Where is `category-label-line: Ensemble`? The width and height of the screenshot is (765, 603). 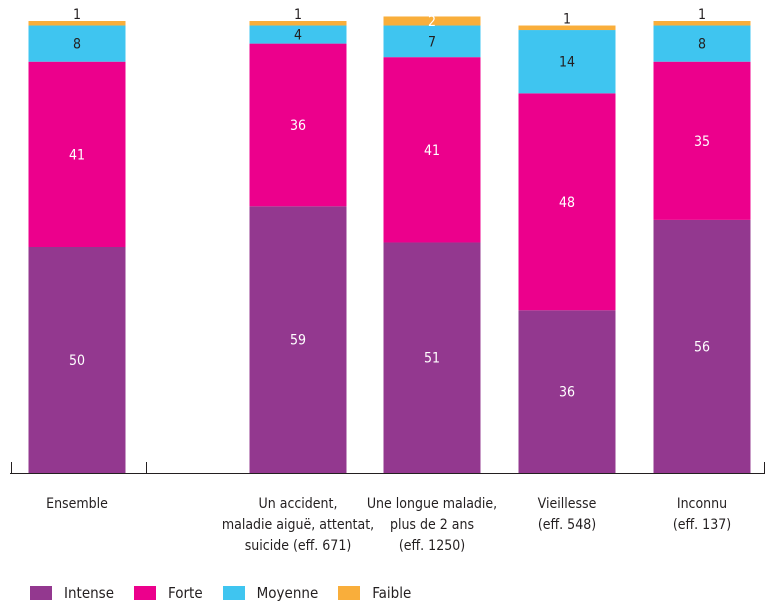 category-label-line: Ensemble is located at coordinates (77, 504).